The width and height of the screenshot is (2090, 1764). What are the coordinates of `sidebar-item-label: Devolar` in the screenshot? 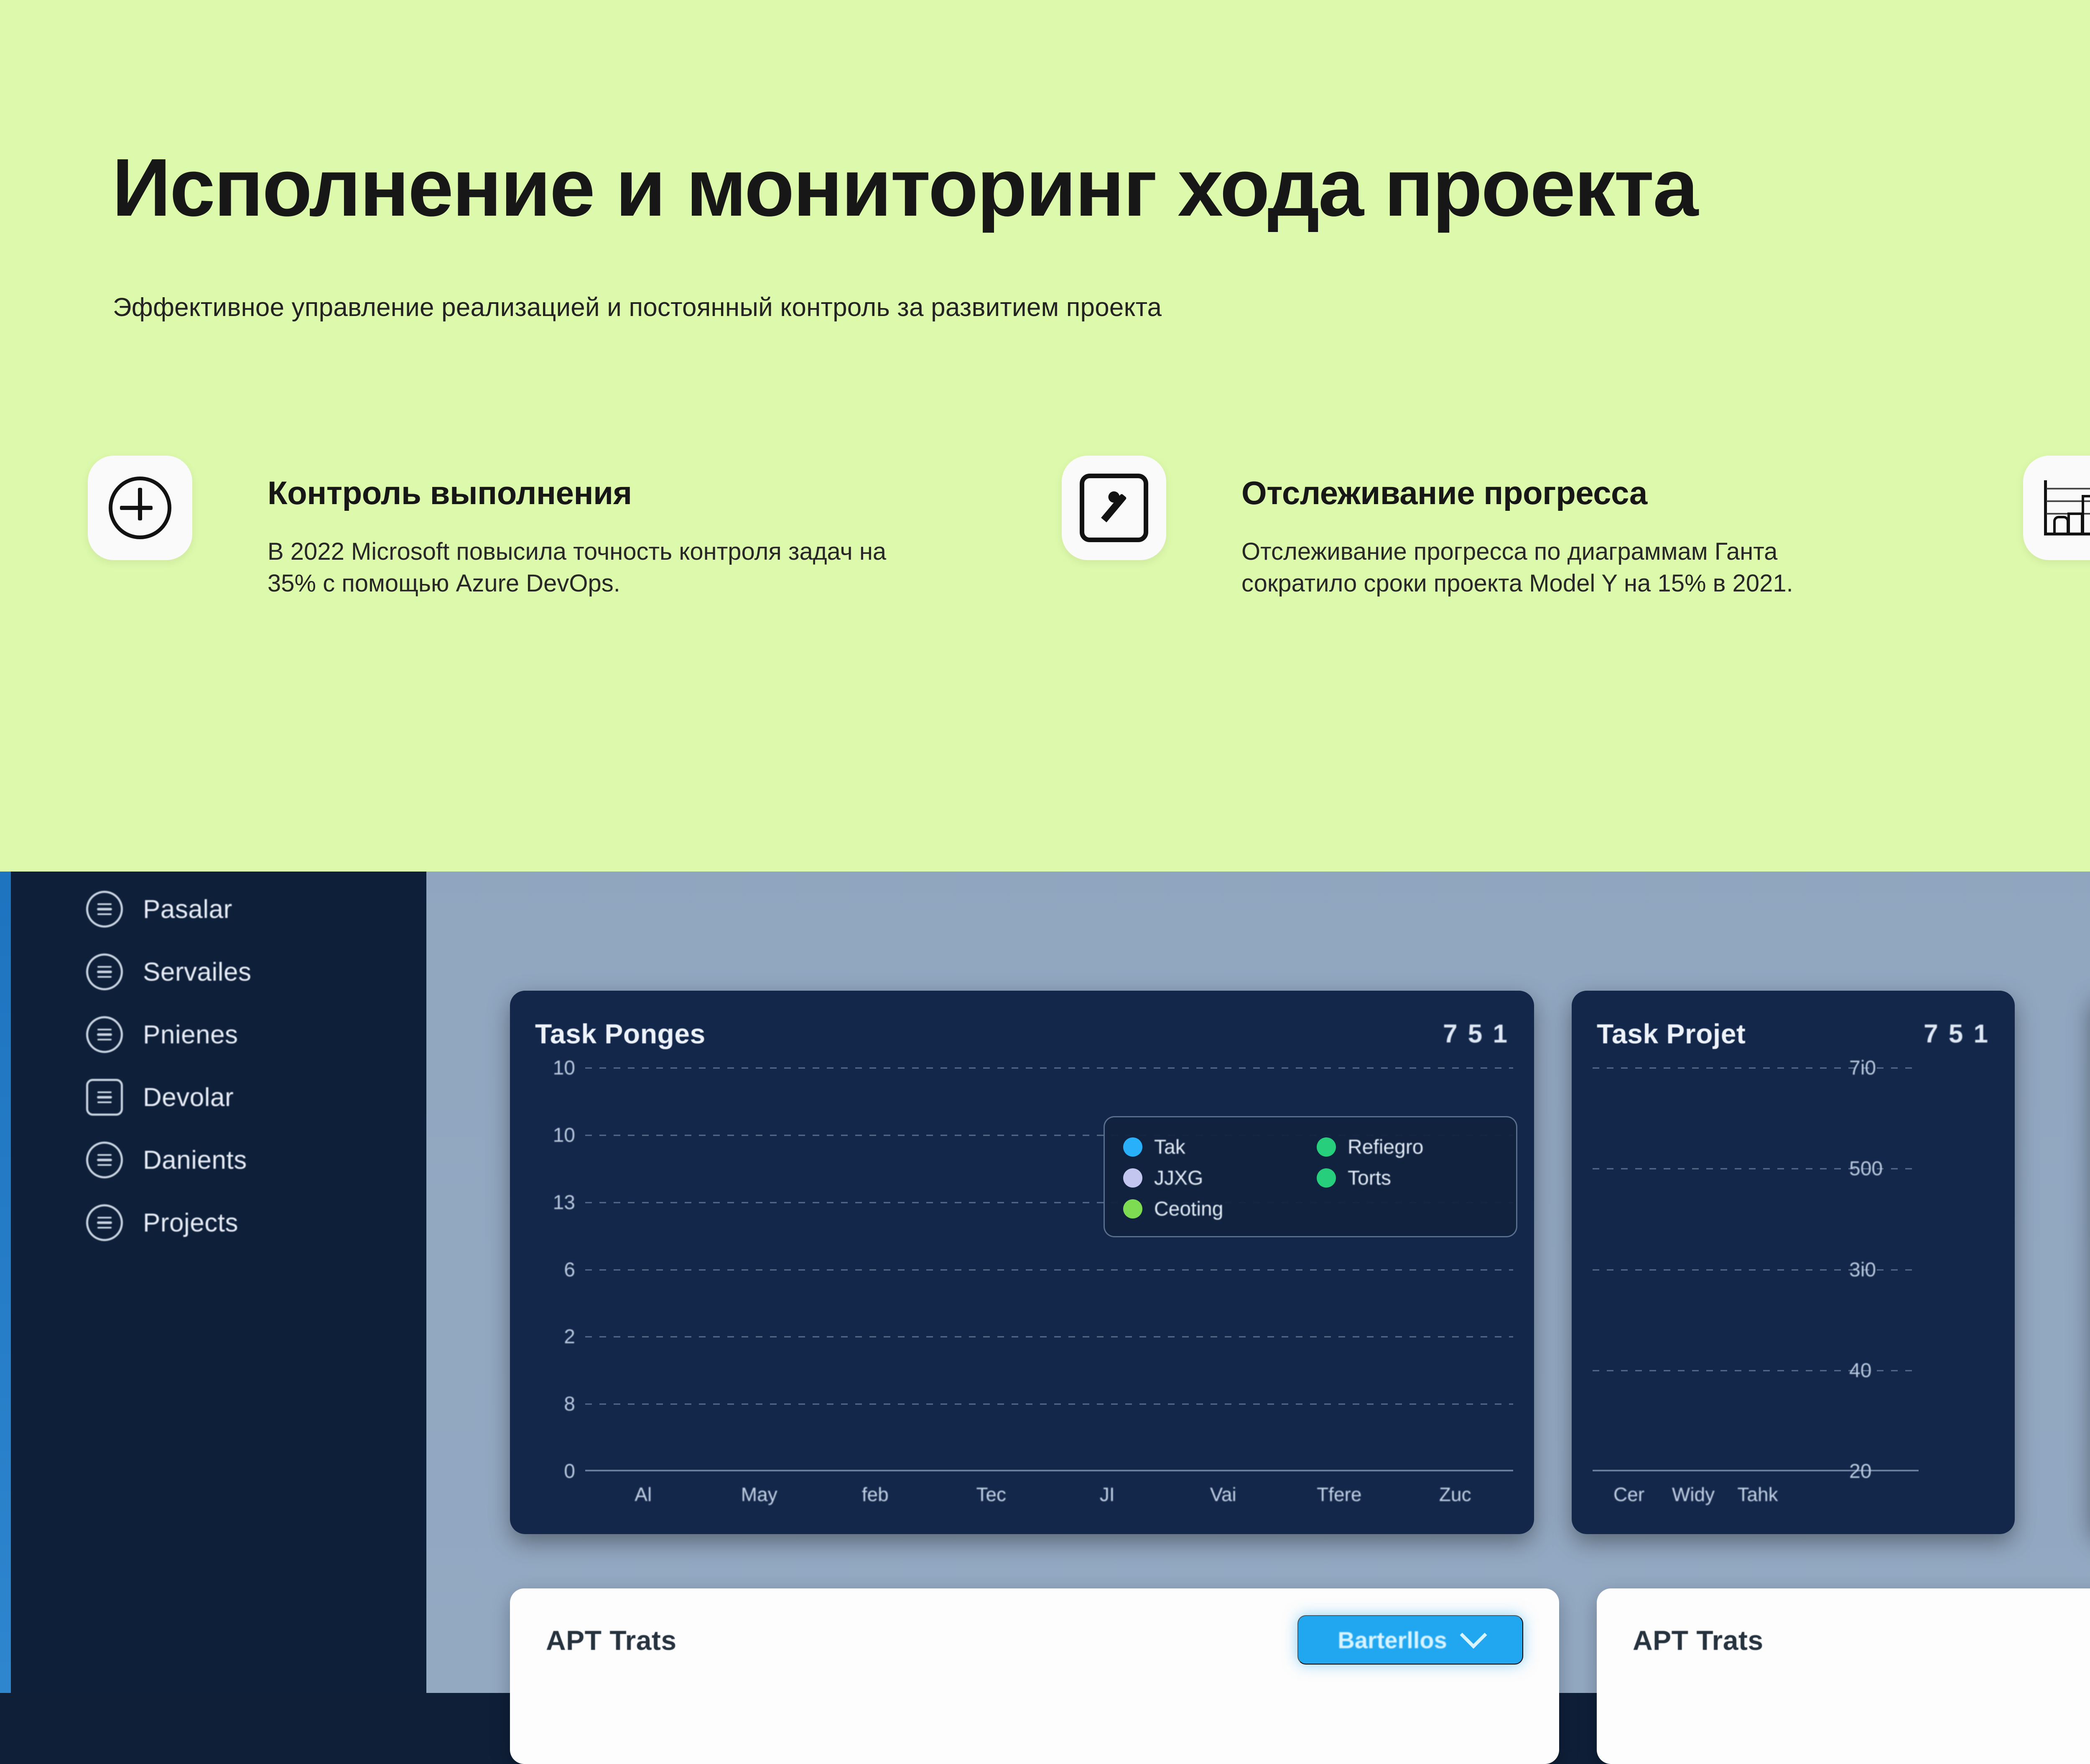 It's located at (188, 1097).